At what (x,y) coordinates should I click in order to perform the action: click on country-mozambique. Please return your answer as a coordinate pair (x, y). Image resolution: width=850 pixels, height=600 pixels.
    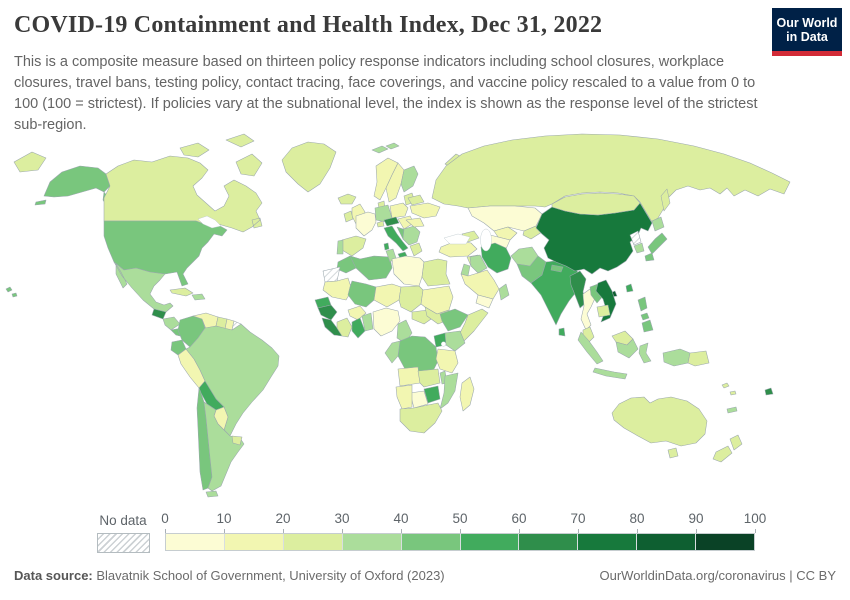
    Looking at the image, I should click on (449, 391).